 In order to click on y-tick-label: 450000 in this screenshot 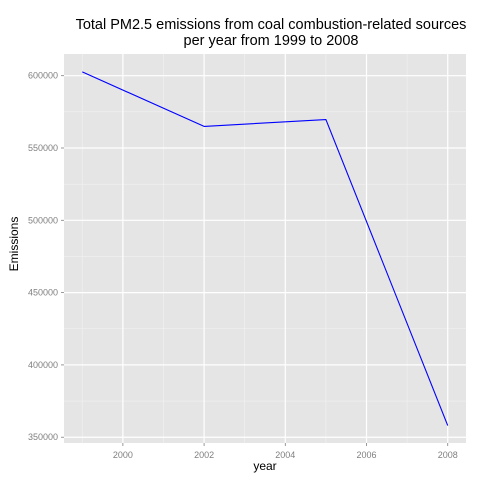, I will do `click(43, 293)`.